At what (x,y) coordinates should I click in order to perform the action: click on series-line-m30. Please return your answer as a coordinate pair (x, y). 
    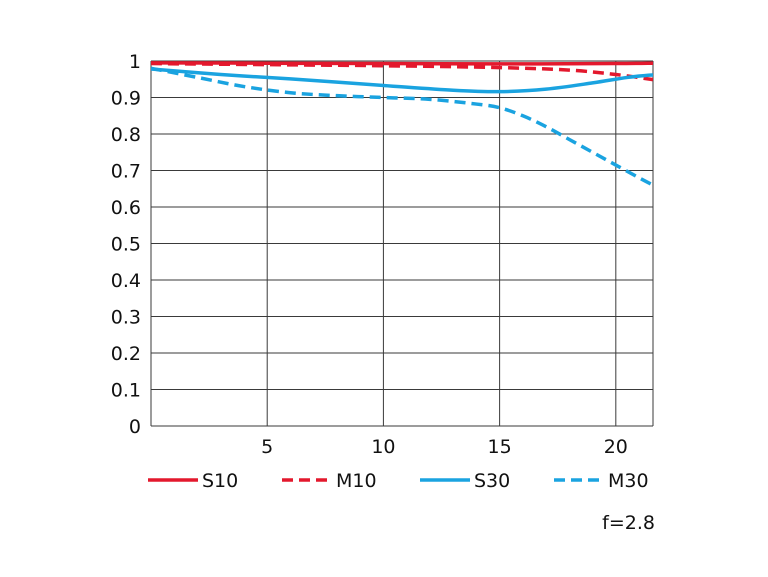
    Looking at the image, I should click on (402, 126).